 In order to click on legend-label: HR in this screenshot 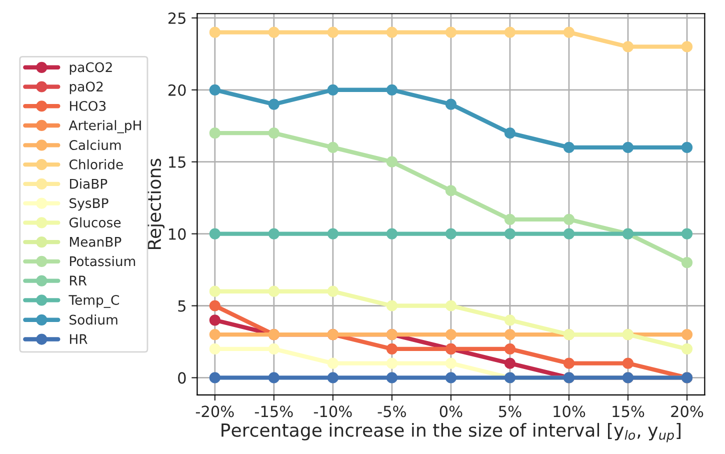, I will do `click(79, 339)`.